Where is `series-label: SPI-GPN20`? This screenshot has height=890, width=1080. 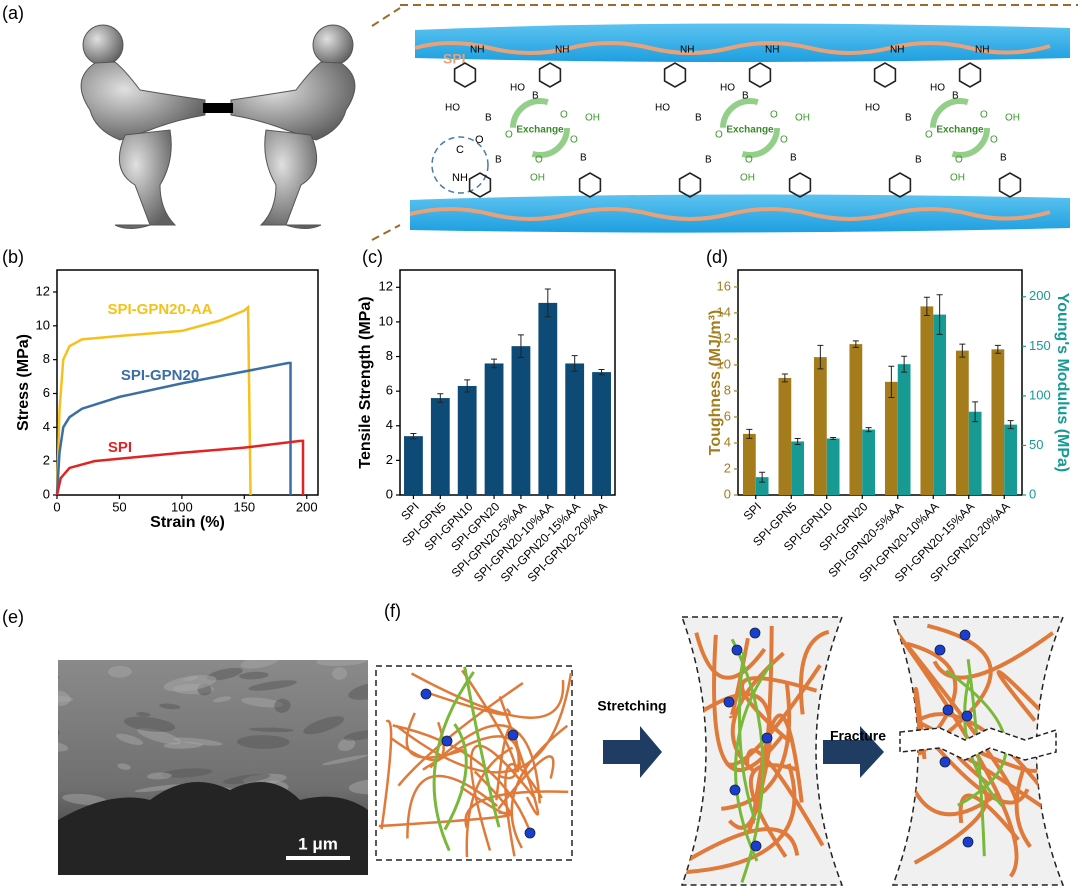
series-label: SPI-GPN20 is located at coordinates (160, 375).